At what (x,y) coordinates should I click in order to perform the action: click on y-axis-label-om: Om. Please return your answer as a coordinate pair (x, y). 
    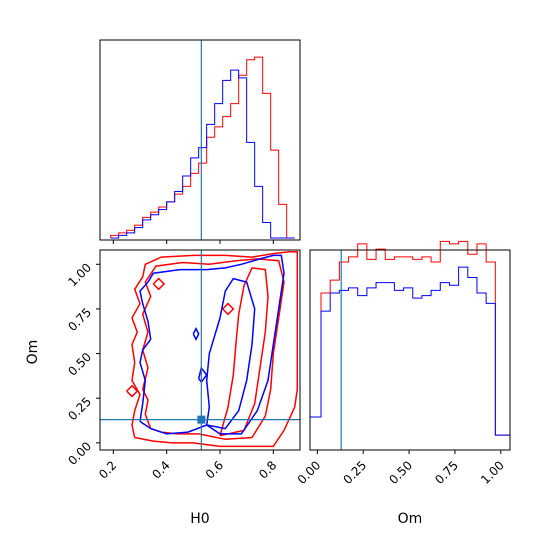
    Looking at the image, I should click on (33, 352).